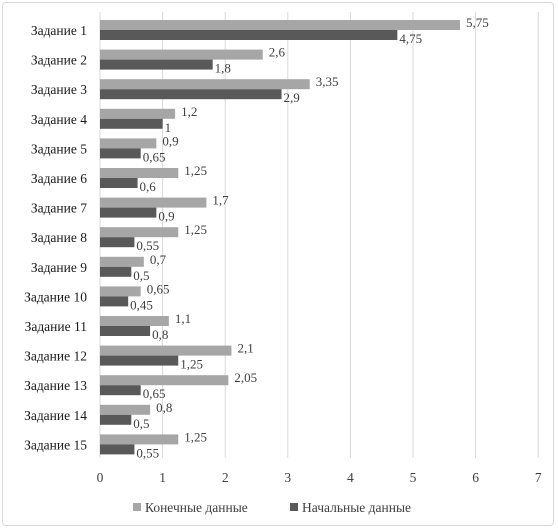  I want to click on category-label: Задание 4, so click(59, 119).